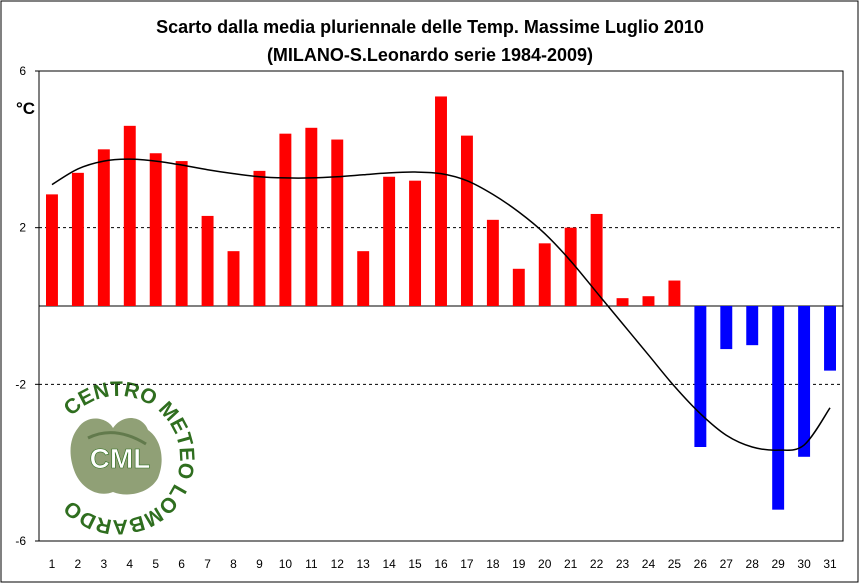  Describe the element at coordinates (804, 564) in the screenshot. I see `x-tick-label: 30` at that location.